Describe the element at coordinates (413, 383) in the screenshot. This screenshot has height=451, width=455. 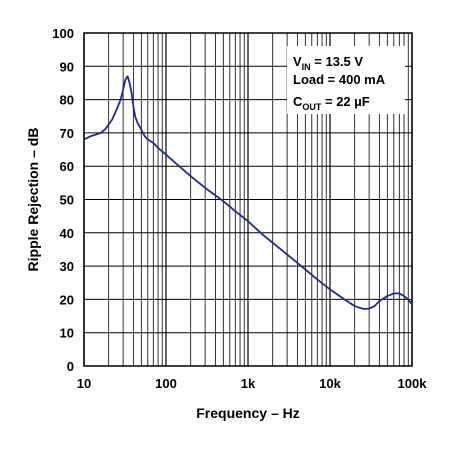
I see `x-tick-label: 100k` at that location.